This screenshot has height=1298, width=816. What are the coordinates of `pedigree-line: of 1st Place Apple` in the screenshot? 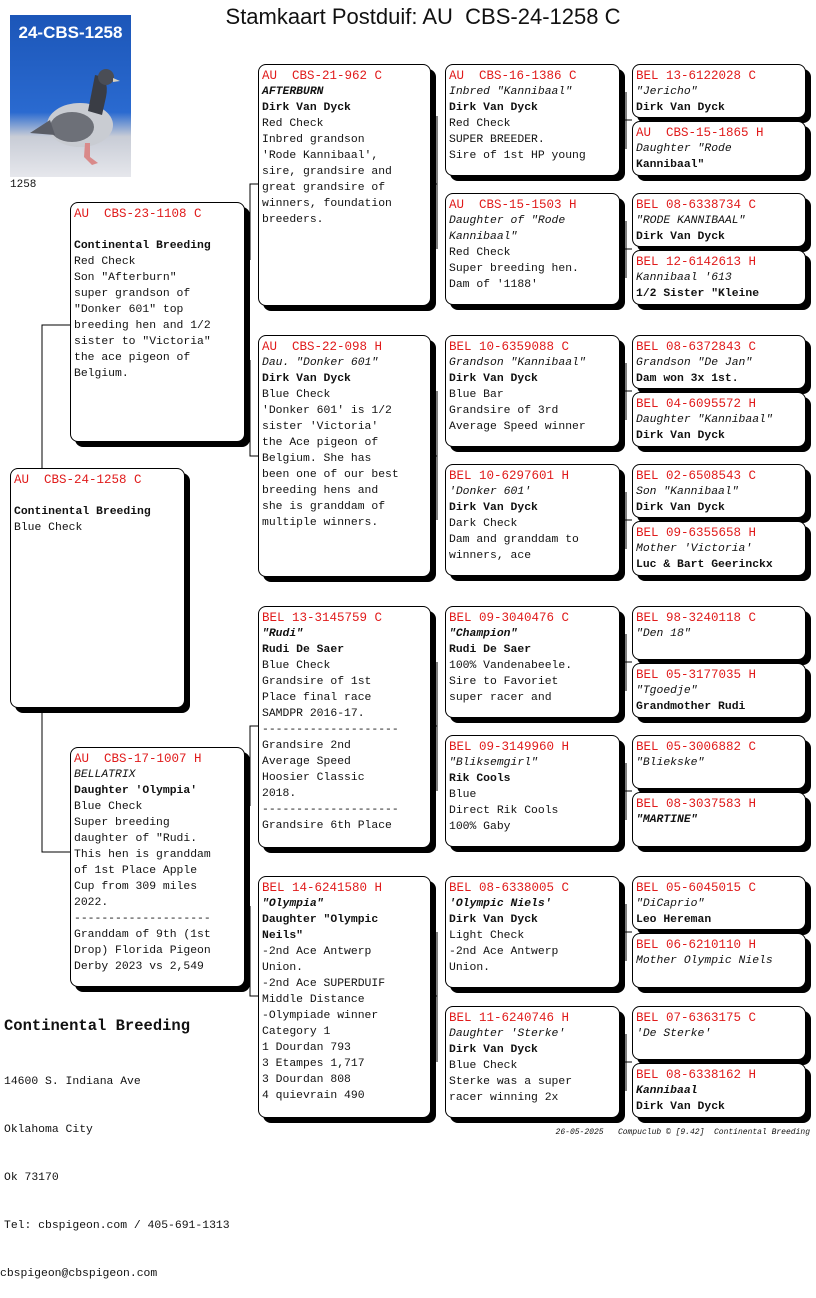 It's located at (136, 871).